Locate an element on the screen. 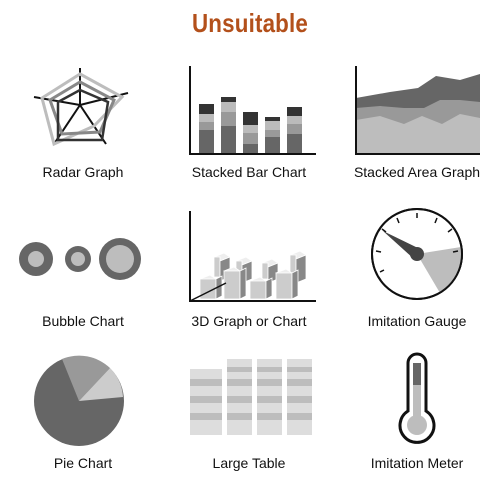 Image resolution: width=500 pixels, height=490 pixels. item-stacked-bar-chart: Stacked Bar Chart is located at coordinates (249, 130).